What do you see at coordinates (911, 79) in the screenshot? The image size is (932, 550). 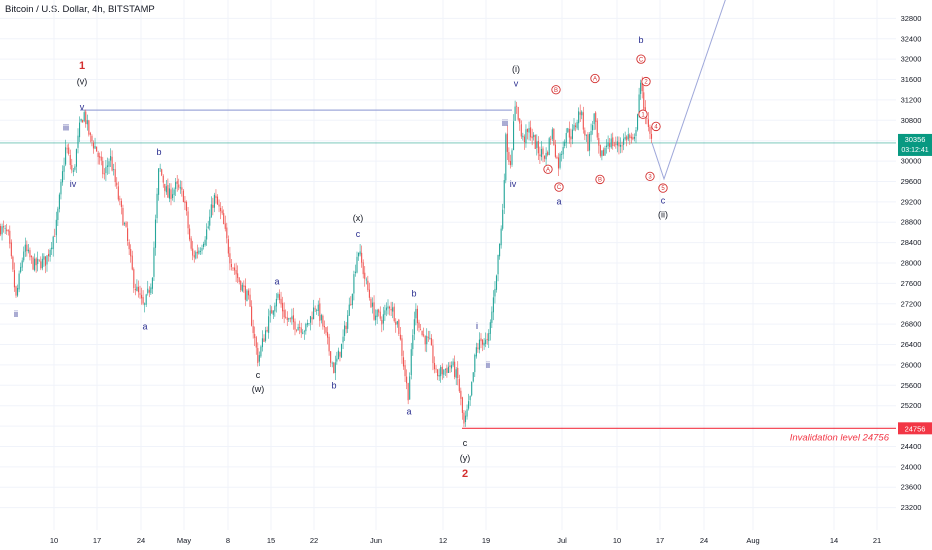 I see `y-tick-label: 31600` at bounding box center [911, 79].